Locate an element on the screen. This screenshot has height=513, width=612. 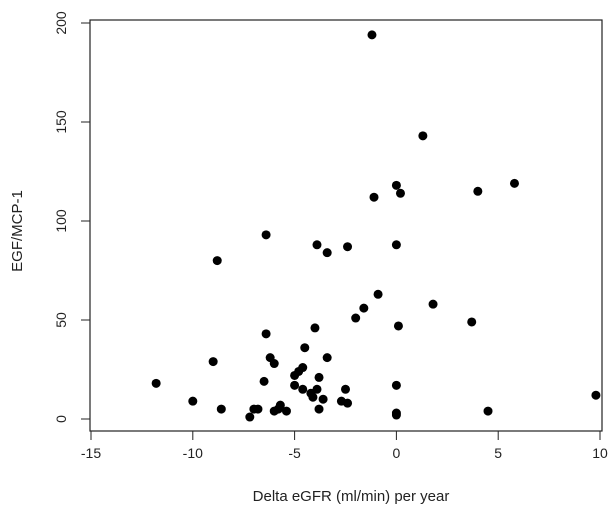
y-axis-label: EGF/MCP-1 is located at coordinates (17, 231).